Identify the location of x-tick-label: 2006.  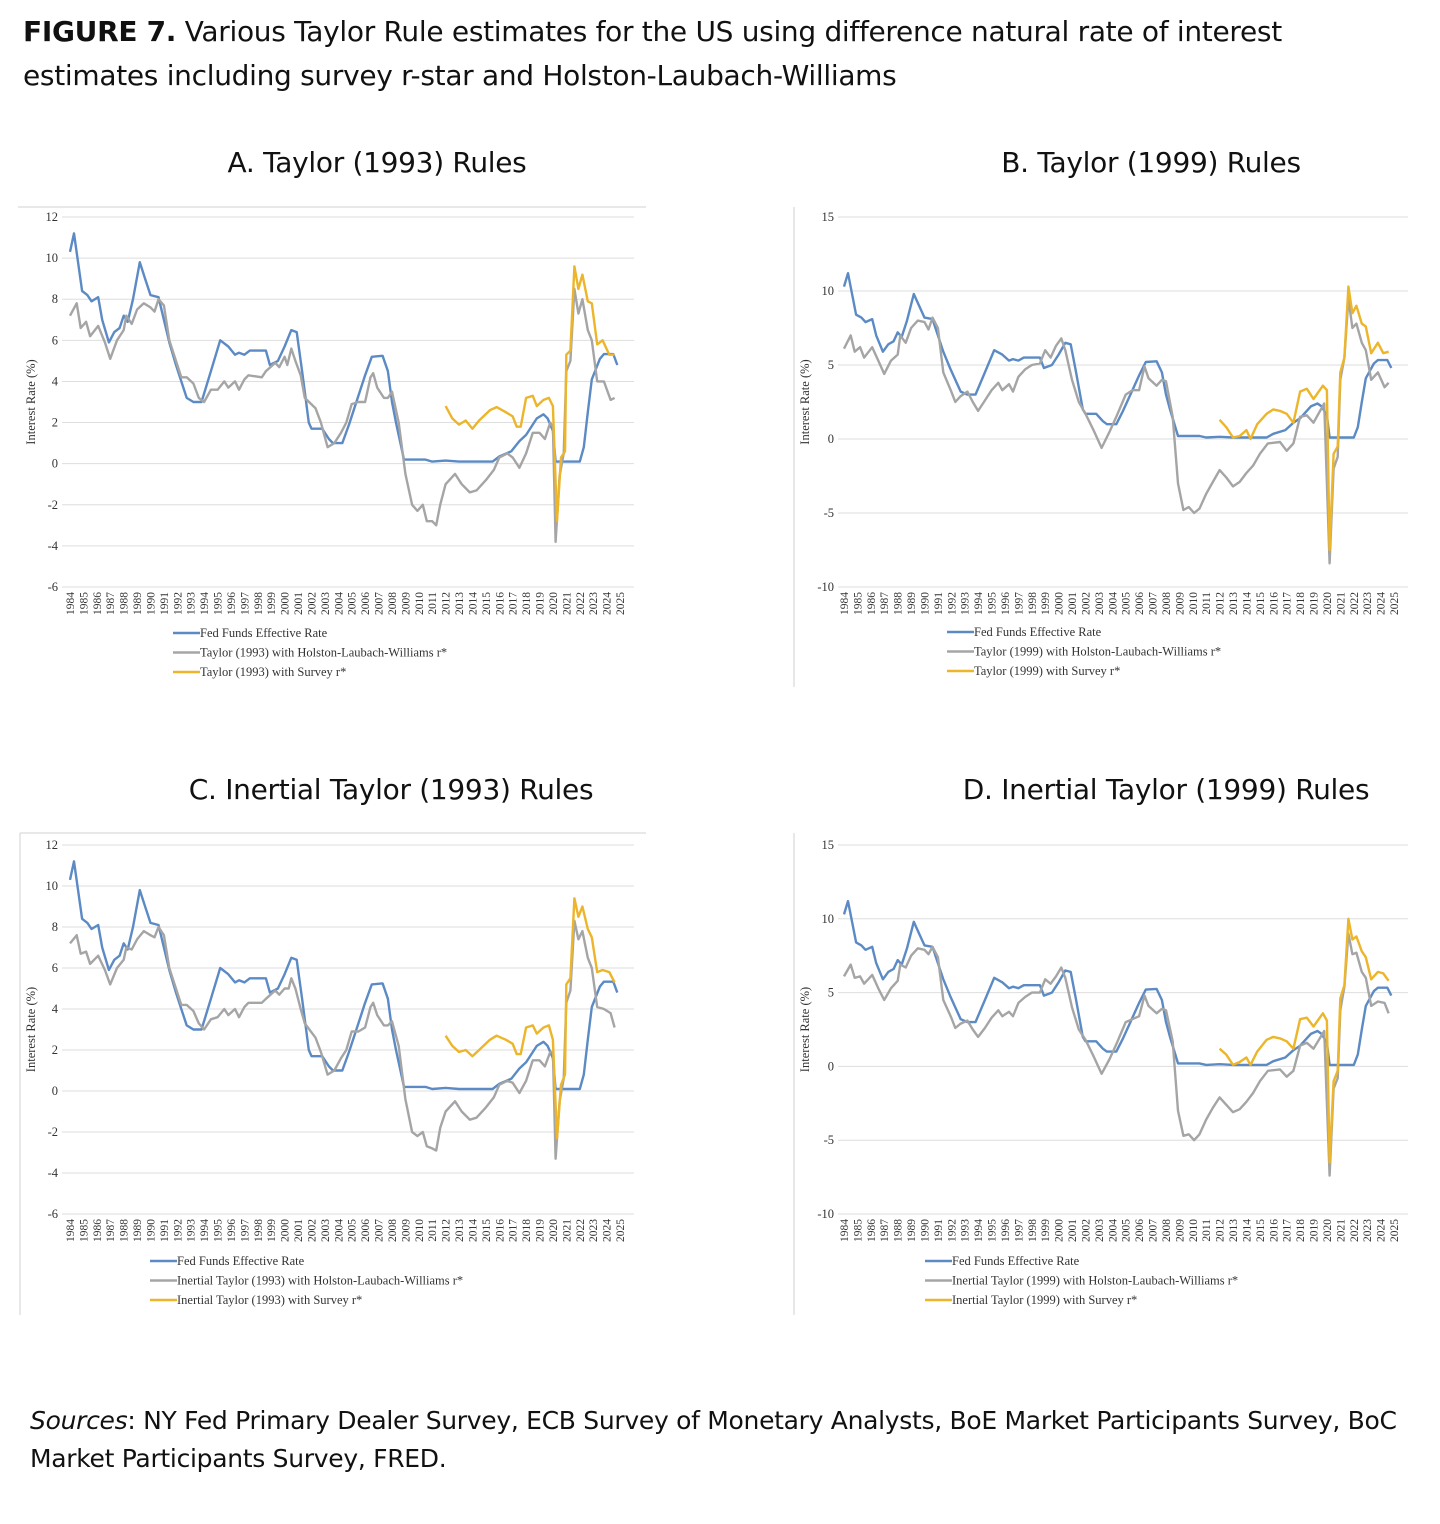
(366, 603).